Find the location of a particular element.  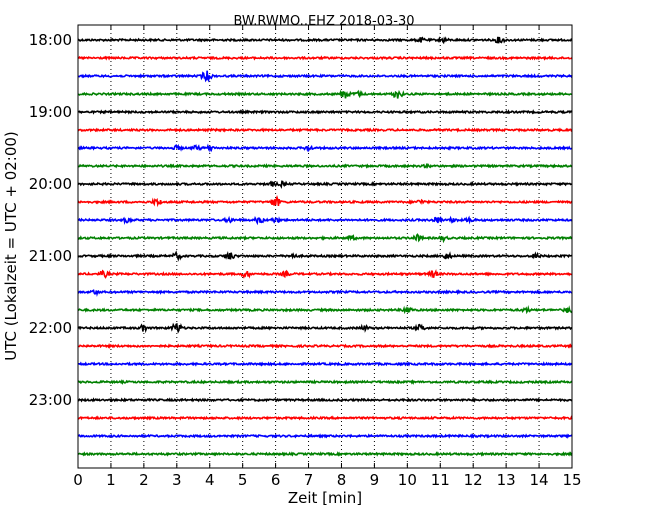

x-tick-label: 0 is located at coordinates (78, 480).